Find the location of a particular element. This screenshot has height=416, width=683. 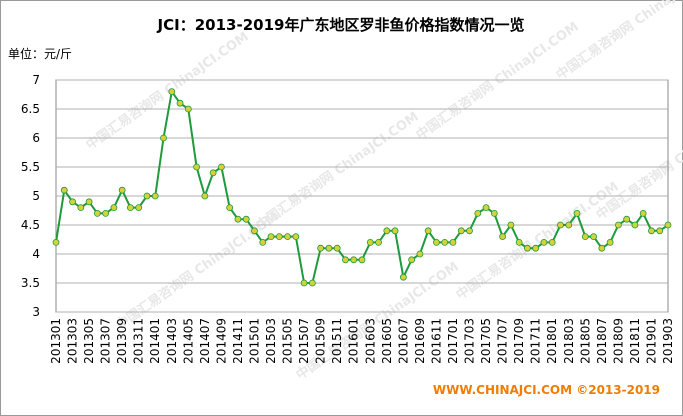

x-tick-label: 201303 is located at coordinates (73, 341).